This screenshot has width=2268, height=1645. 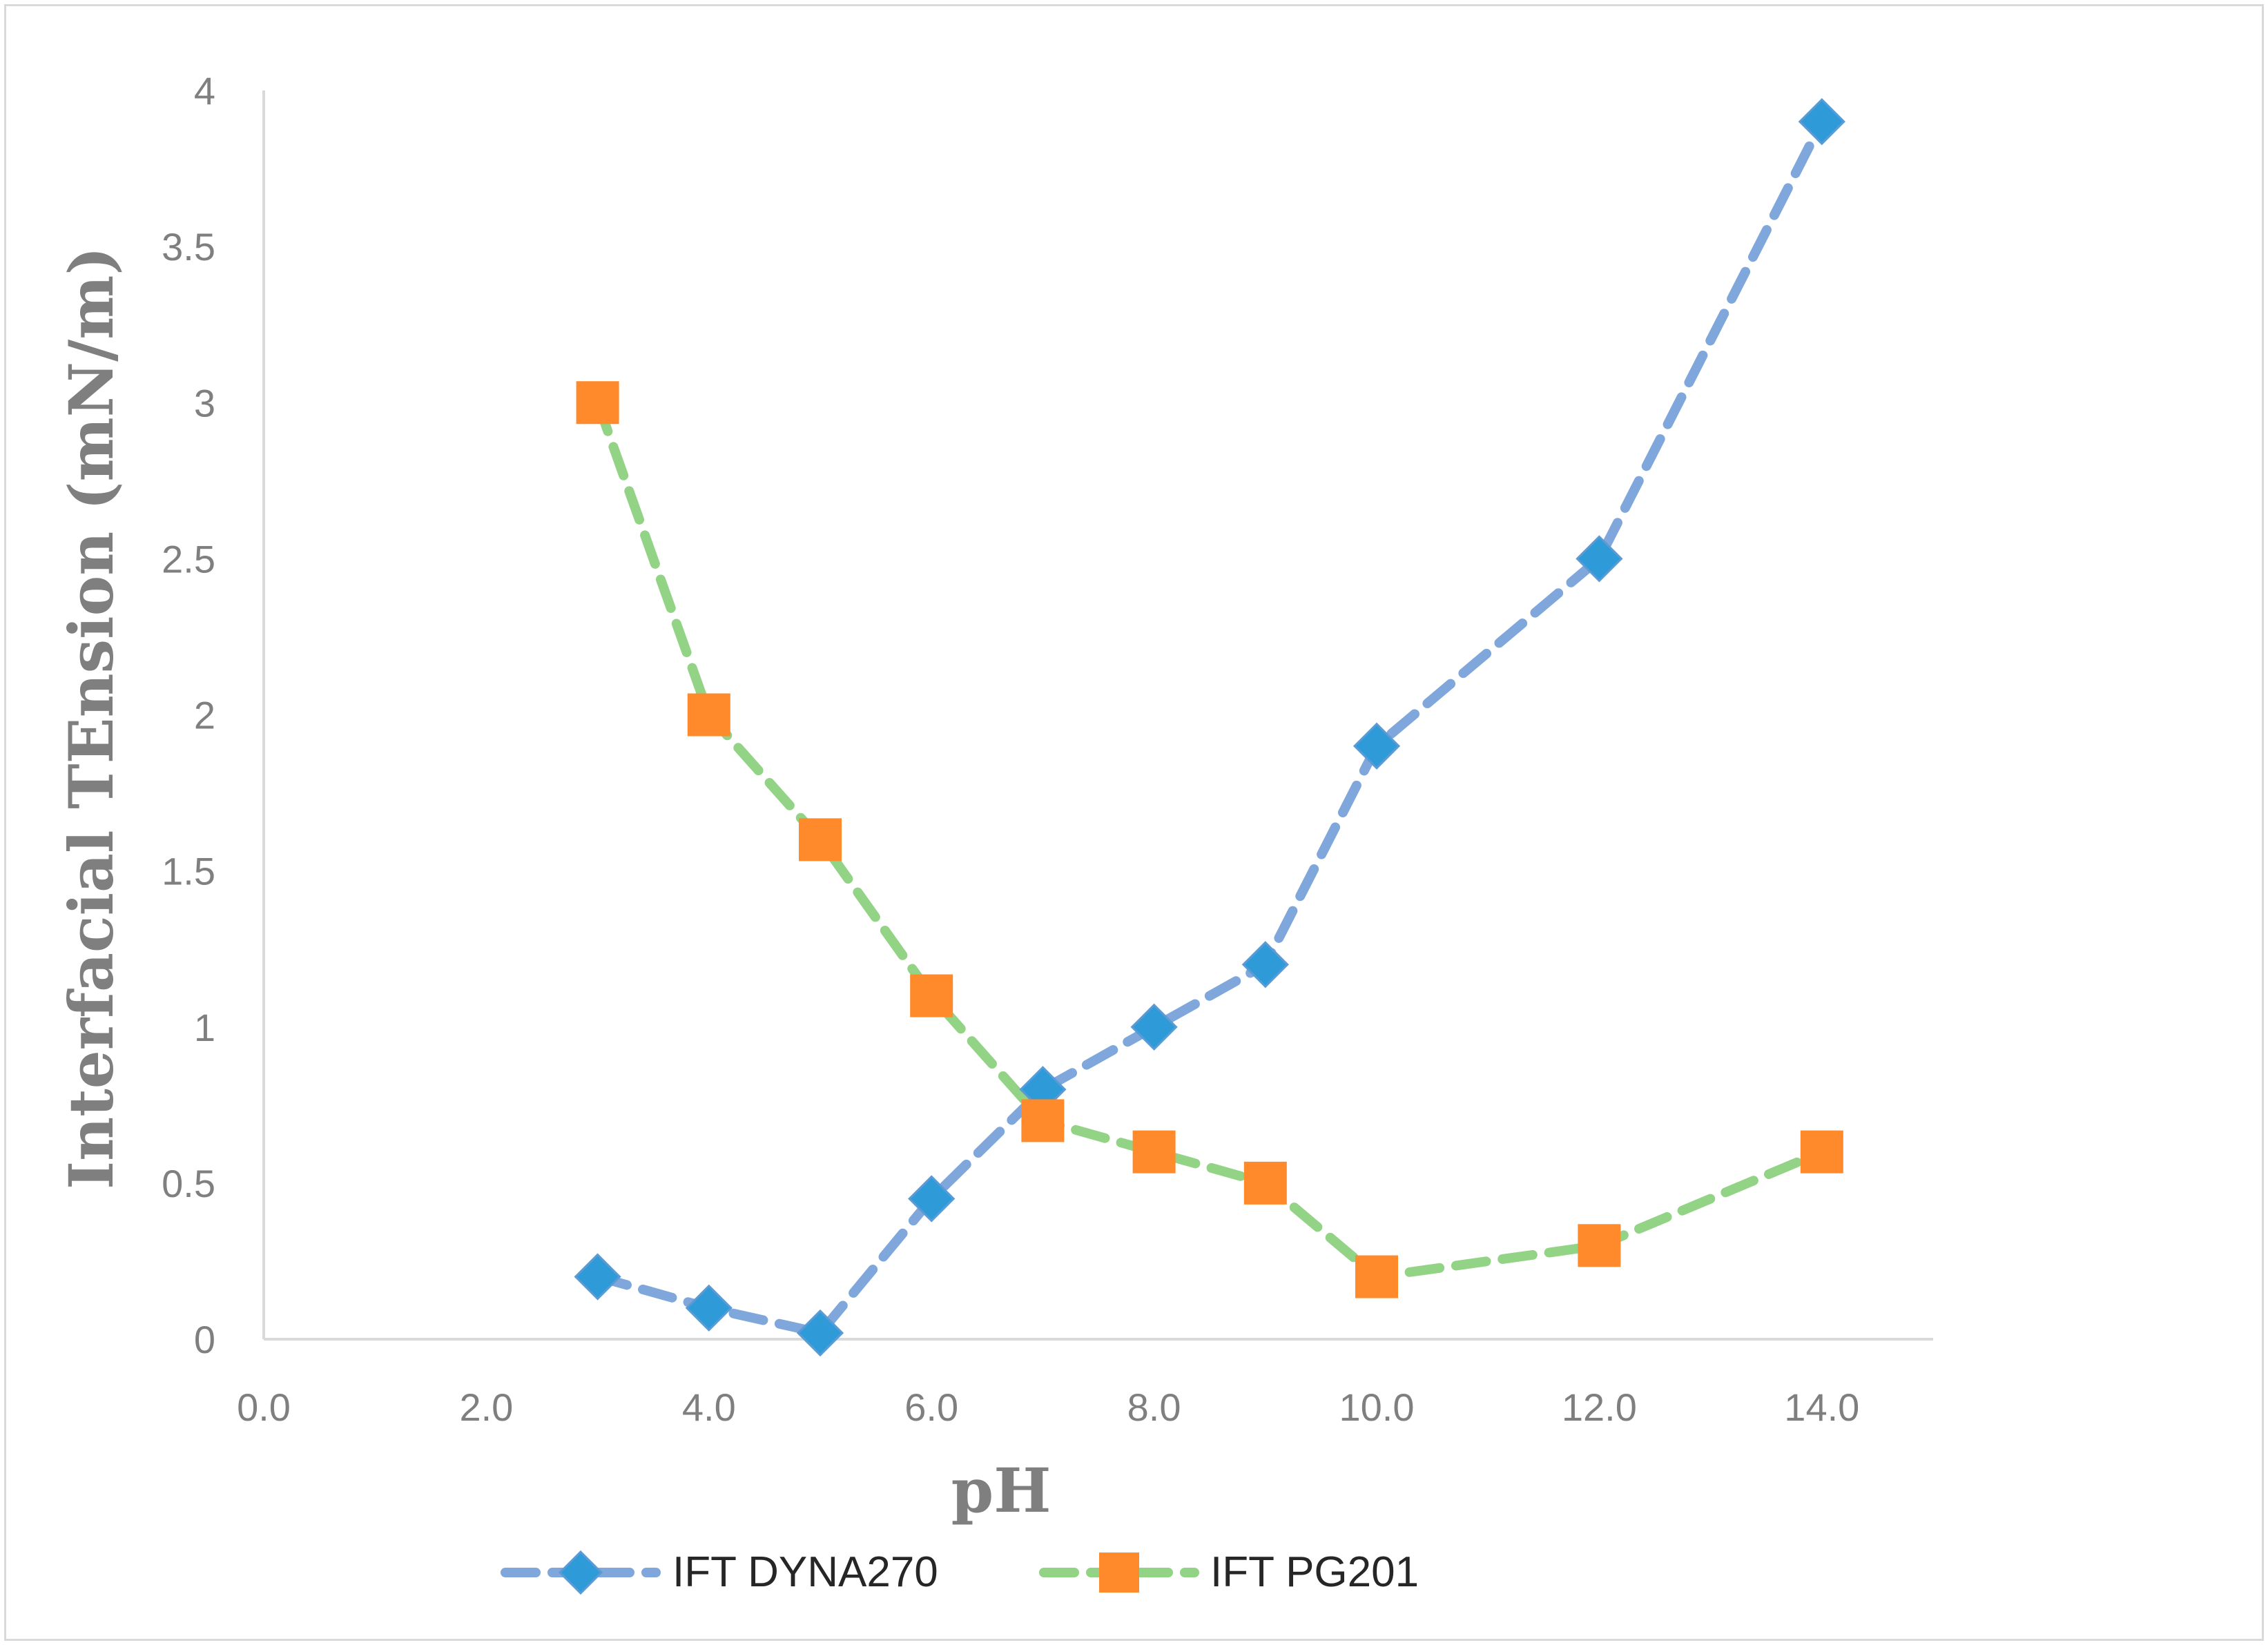 What do you see at coordinates (1377, 1407) in the screenshot?
I see `x-tick-label-5: 10.0` at bounding box center [1377, 1407].